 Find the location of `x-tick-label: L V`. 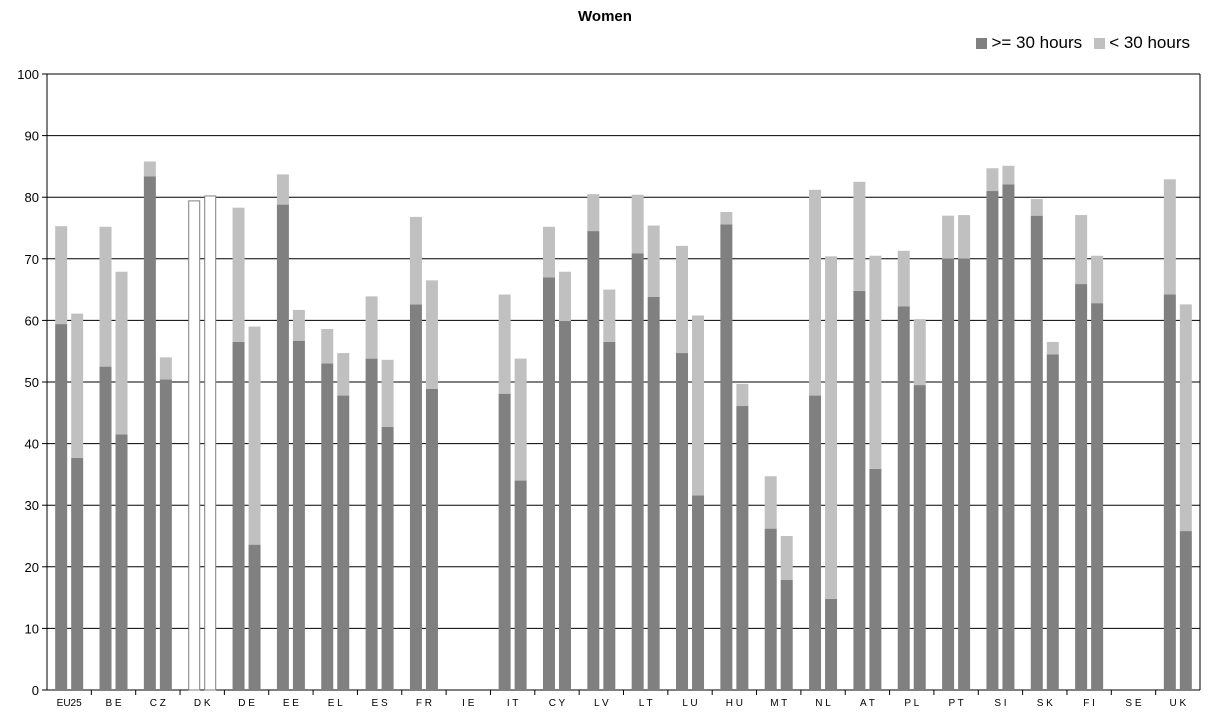

x-tick-label: L V is located at coordinates (601, 703).